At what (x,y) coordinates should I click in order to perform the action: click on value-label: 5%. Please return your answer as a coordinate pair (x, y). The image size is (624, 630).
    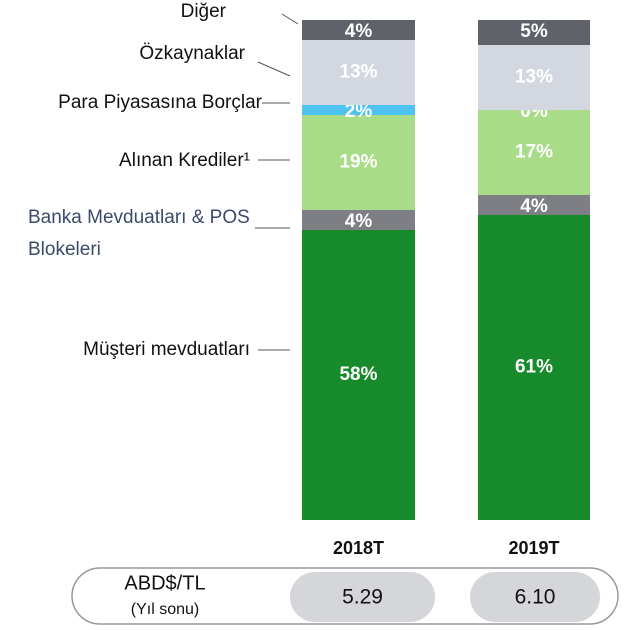
    Looking at the image, I should click on (534, 31).